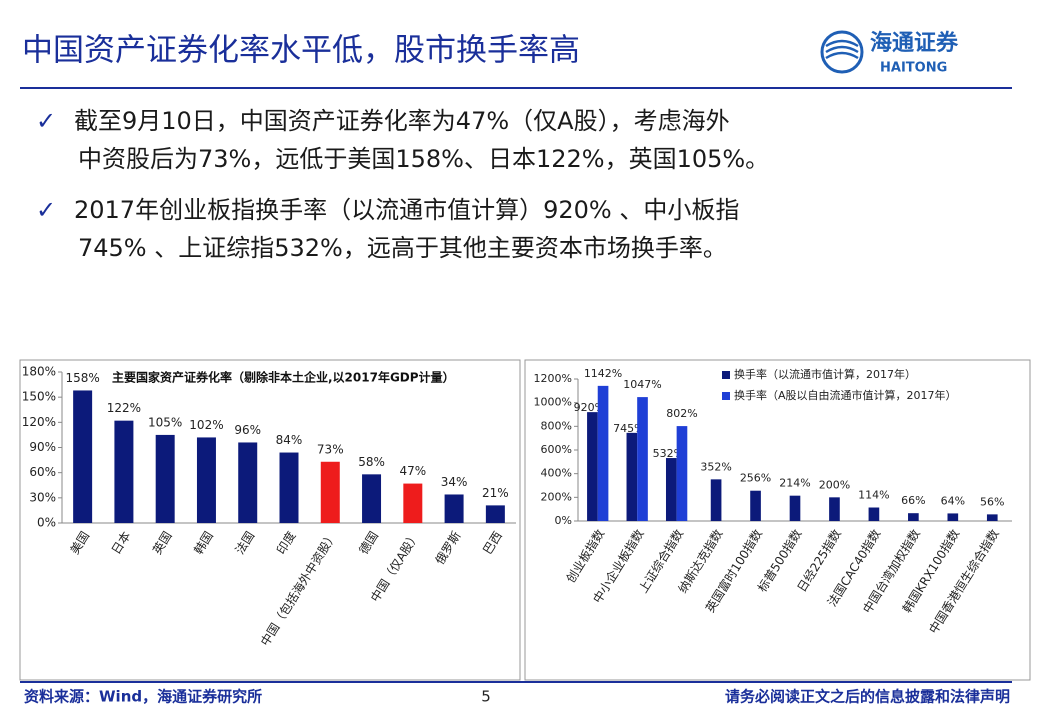 The width and height of the screenshot is (1040, 718). I want to click on x-tick-label: 美国, so click(80, 543).